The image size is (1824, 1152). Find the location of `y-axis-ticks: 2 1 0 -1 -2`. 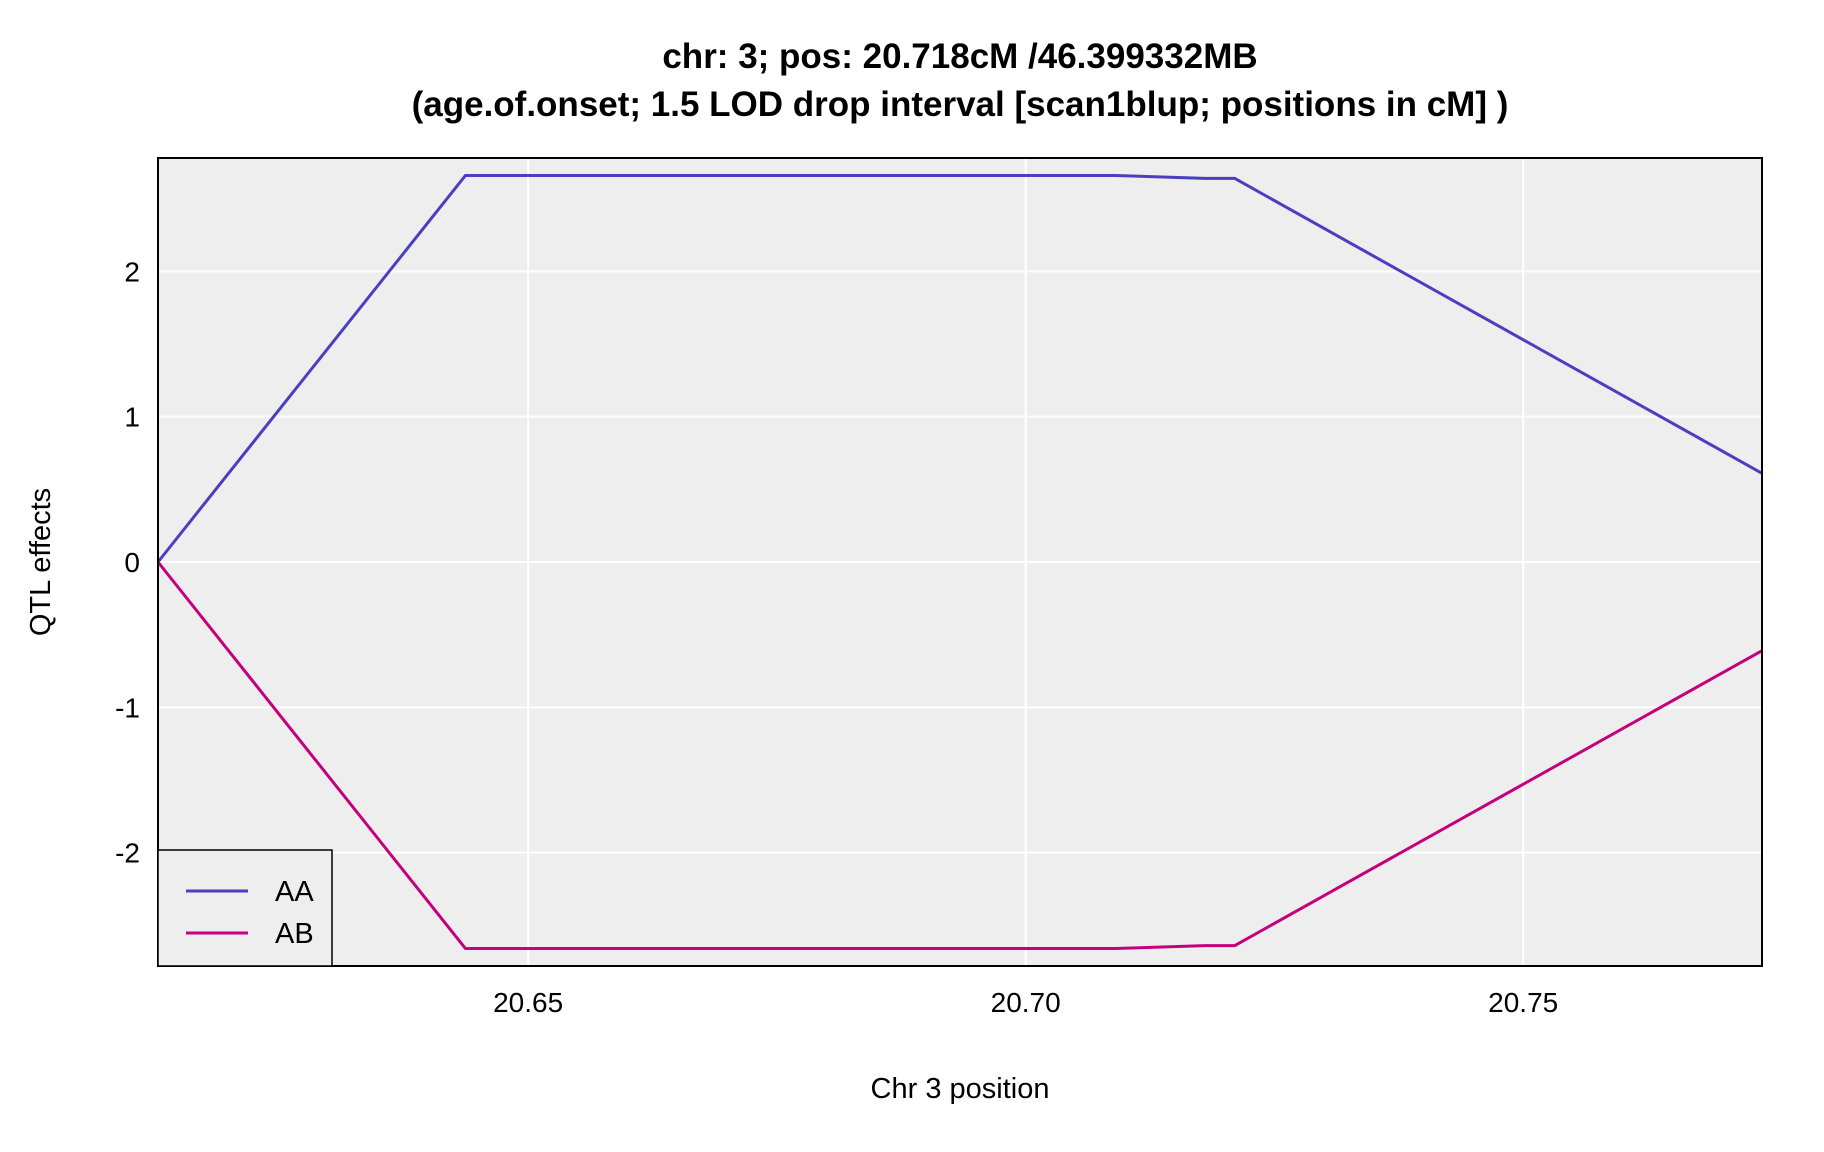

y-axis-ticks: 2 1 0 -1 -2 is located at coordinates (127, 562).